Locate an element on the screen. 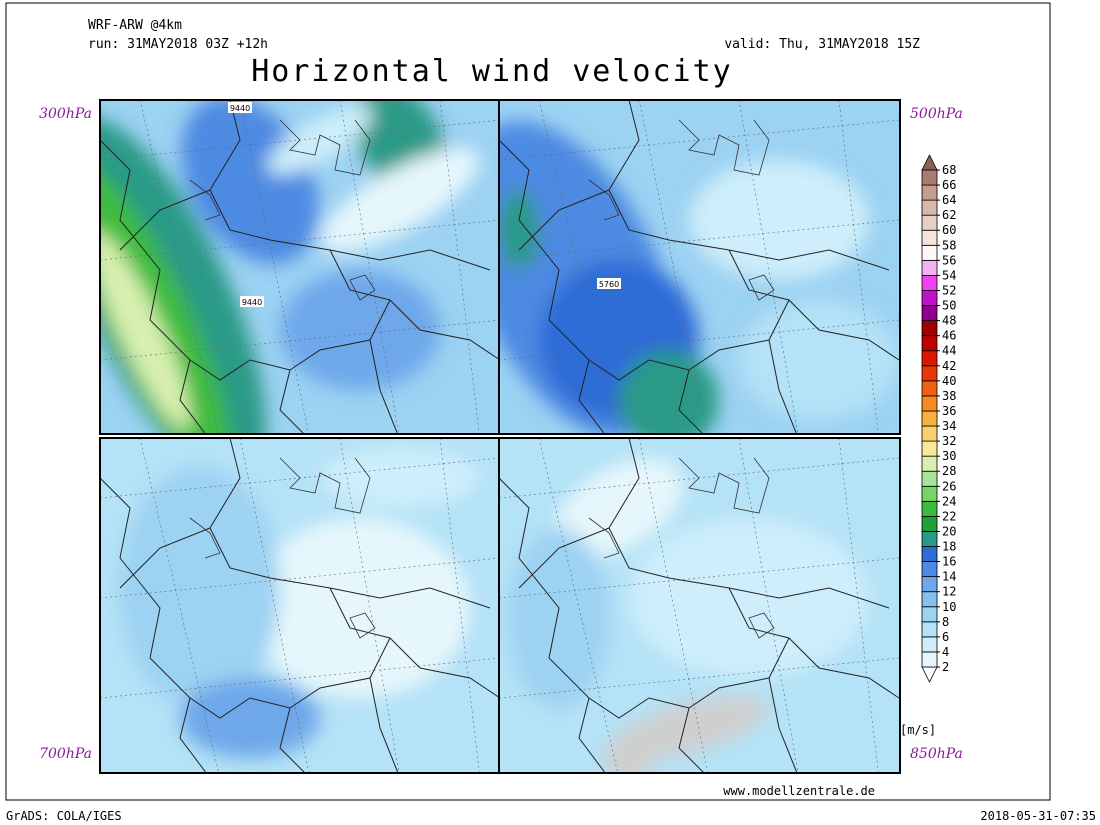 Image resolution: width=1100 pixels, height=825 pixels. contour-label: 5760 is located at coordinates (609, 284).